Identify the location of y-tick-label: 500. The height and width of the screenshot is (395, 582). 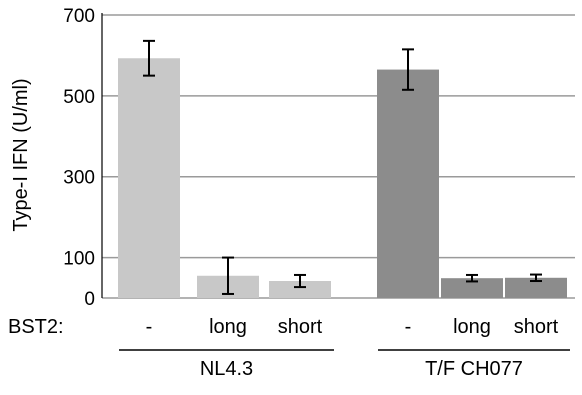
(79, 97).